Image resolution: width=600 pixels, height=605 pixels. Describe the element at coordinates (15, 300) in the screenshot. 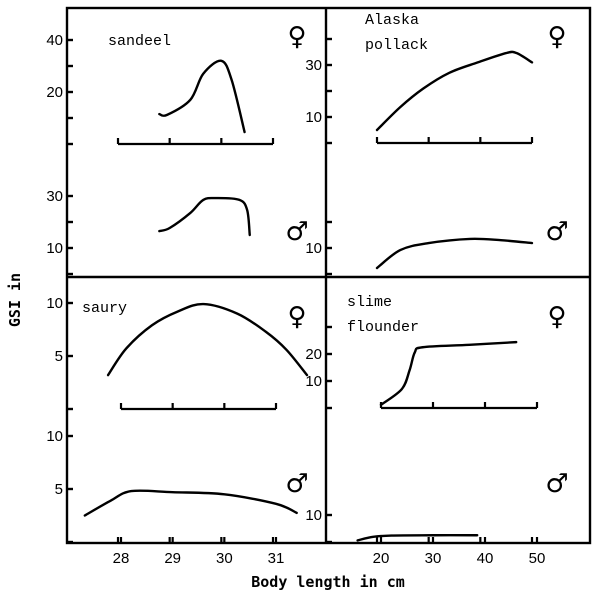

I see `y-axis-label: GSI in` at that location.